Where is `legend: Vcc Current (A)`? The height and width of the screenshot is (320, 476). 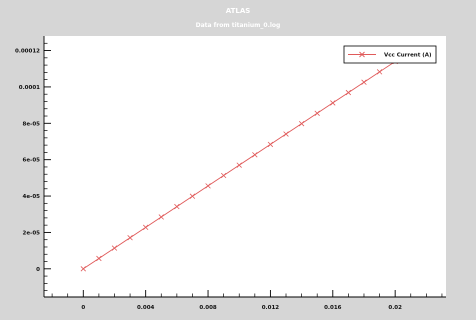 legend: Vcc Current (A) is located at coordinates (390, 54).